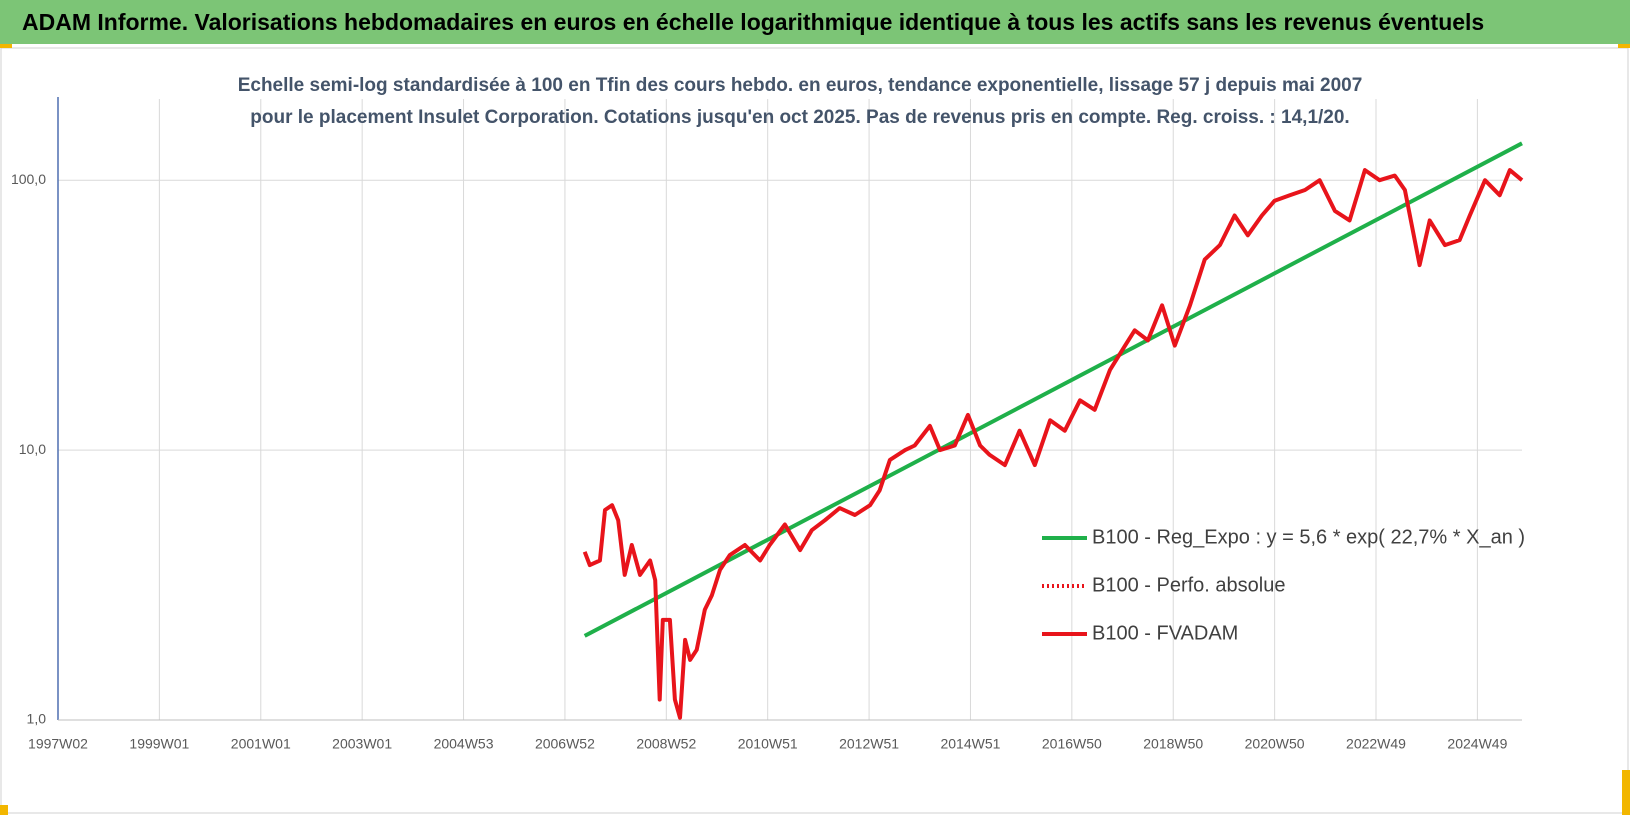  I want to click on legend-label: B100 - FVADAM, so click(1165, 633).